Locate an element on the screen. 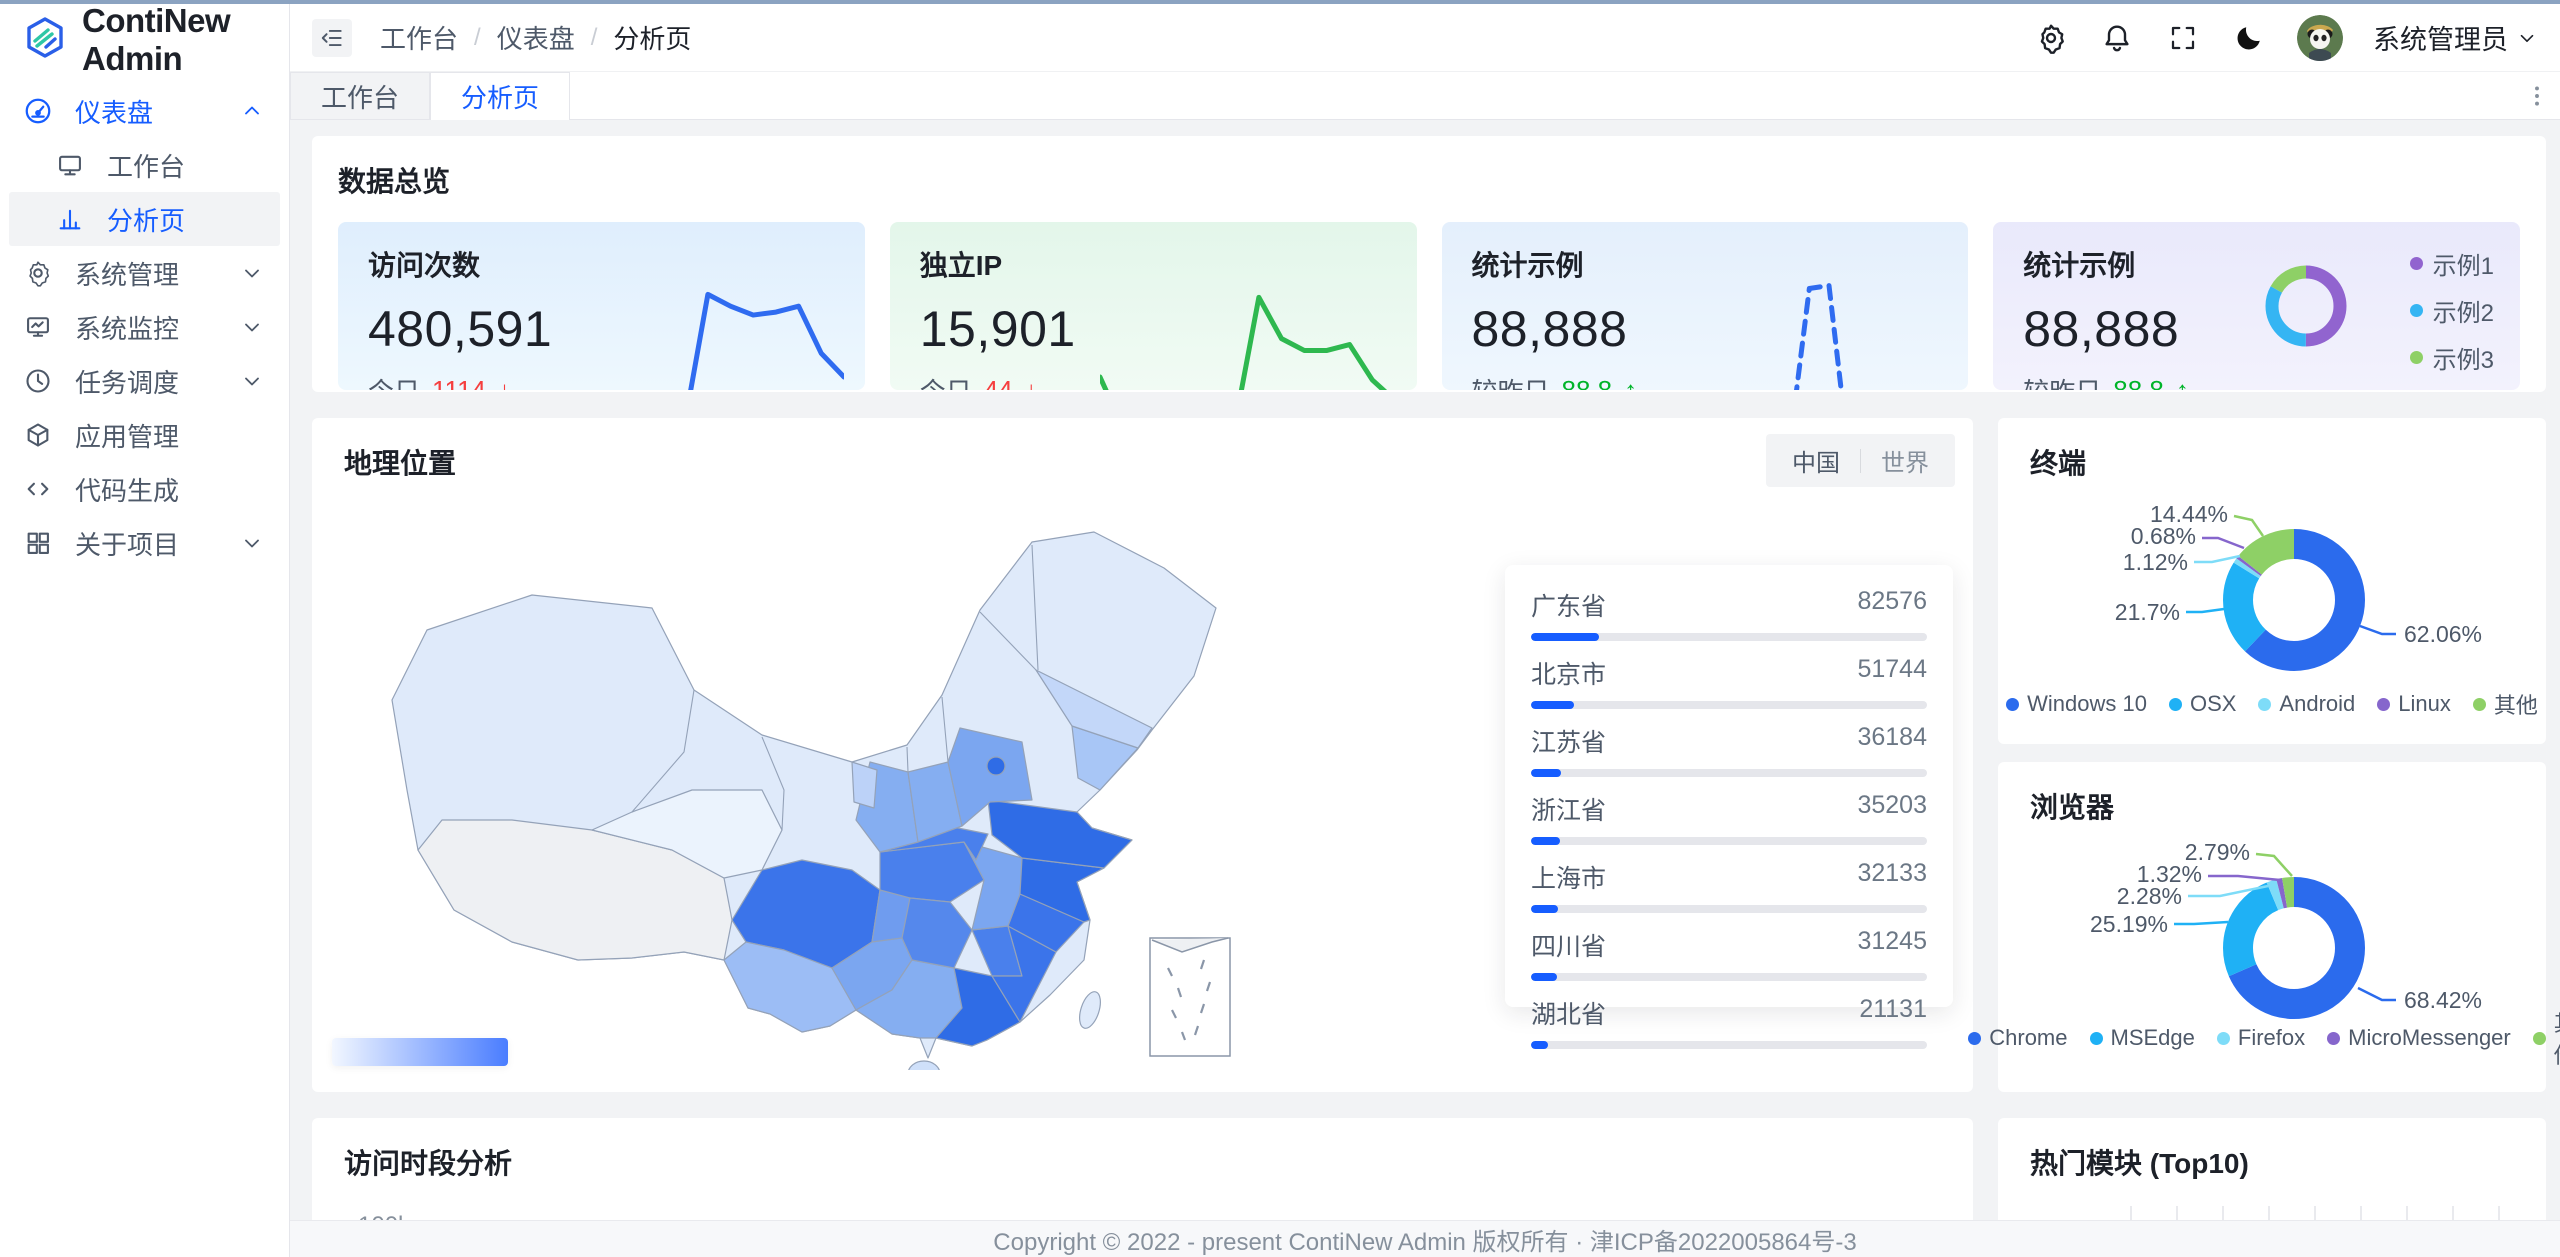 This screenshot has height=1257, width=2560. terminal-card: 终端 62.06% 21.7% 1.12% 0.68% is located at coordinates (2272, 581).